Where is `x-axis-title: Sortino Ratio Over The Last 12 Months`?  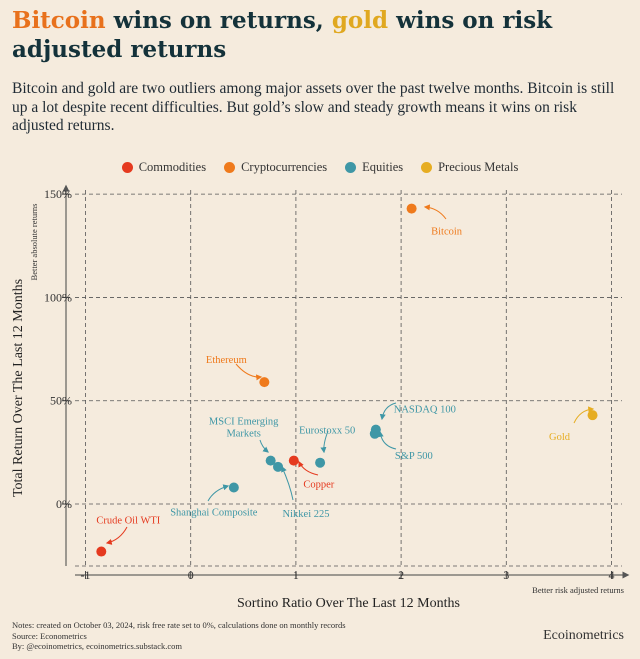
x-axis-title: Sortino Ratio Over The Last 12 Months is located at coordinates (348, 603).